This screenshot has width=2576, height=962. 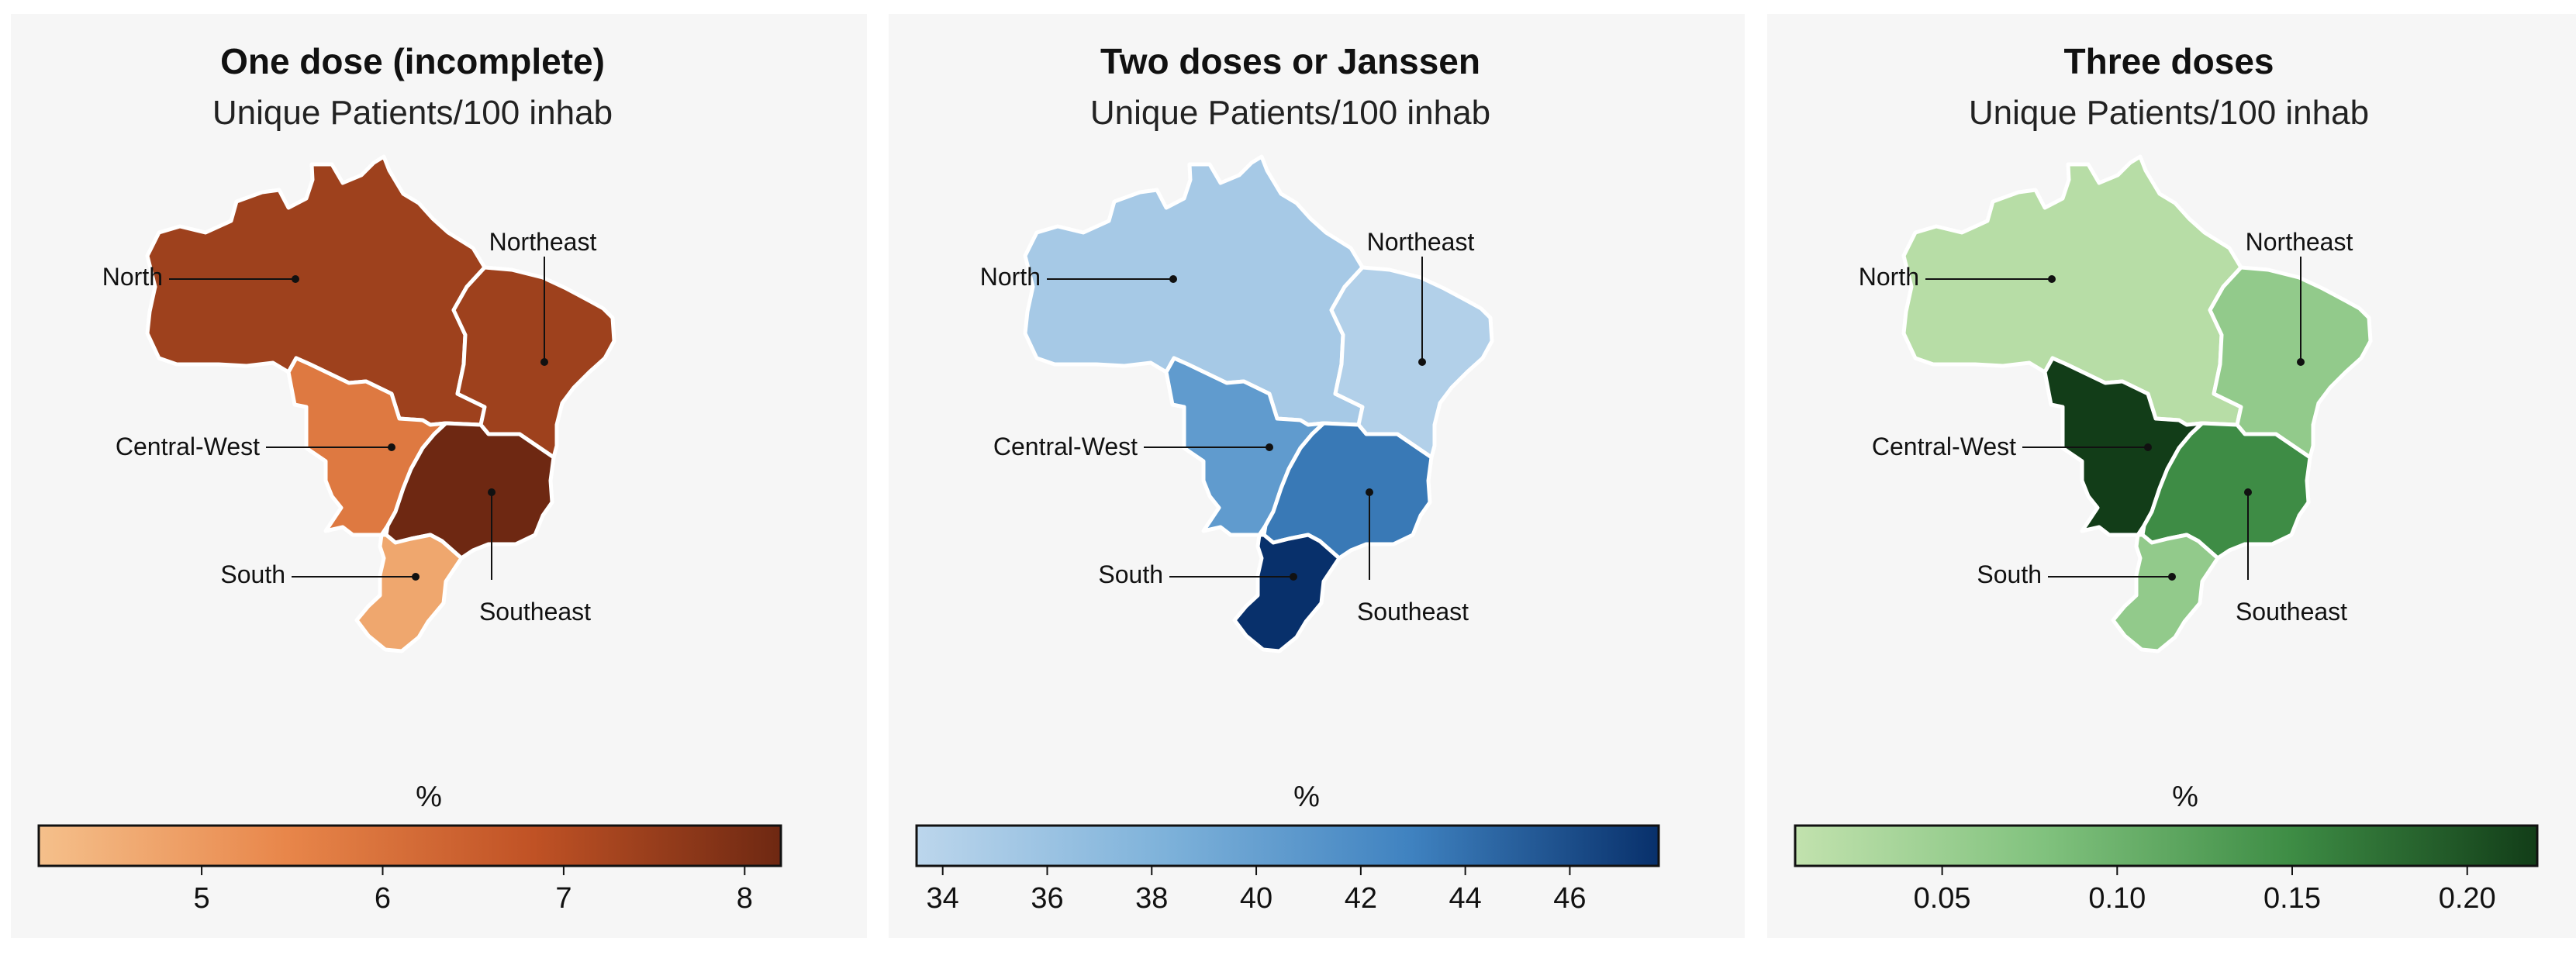 I want to click on colorbar-tick-label: 0.10, so click(x=2117, y=899).